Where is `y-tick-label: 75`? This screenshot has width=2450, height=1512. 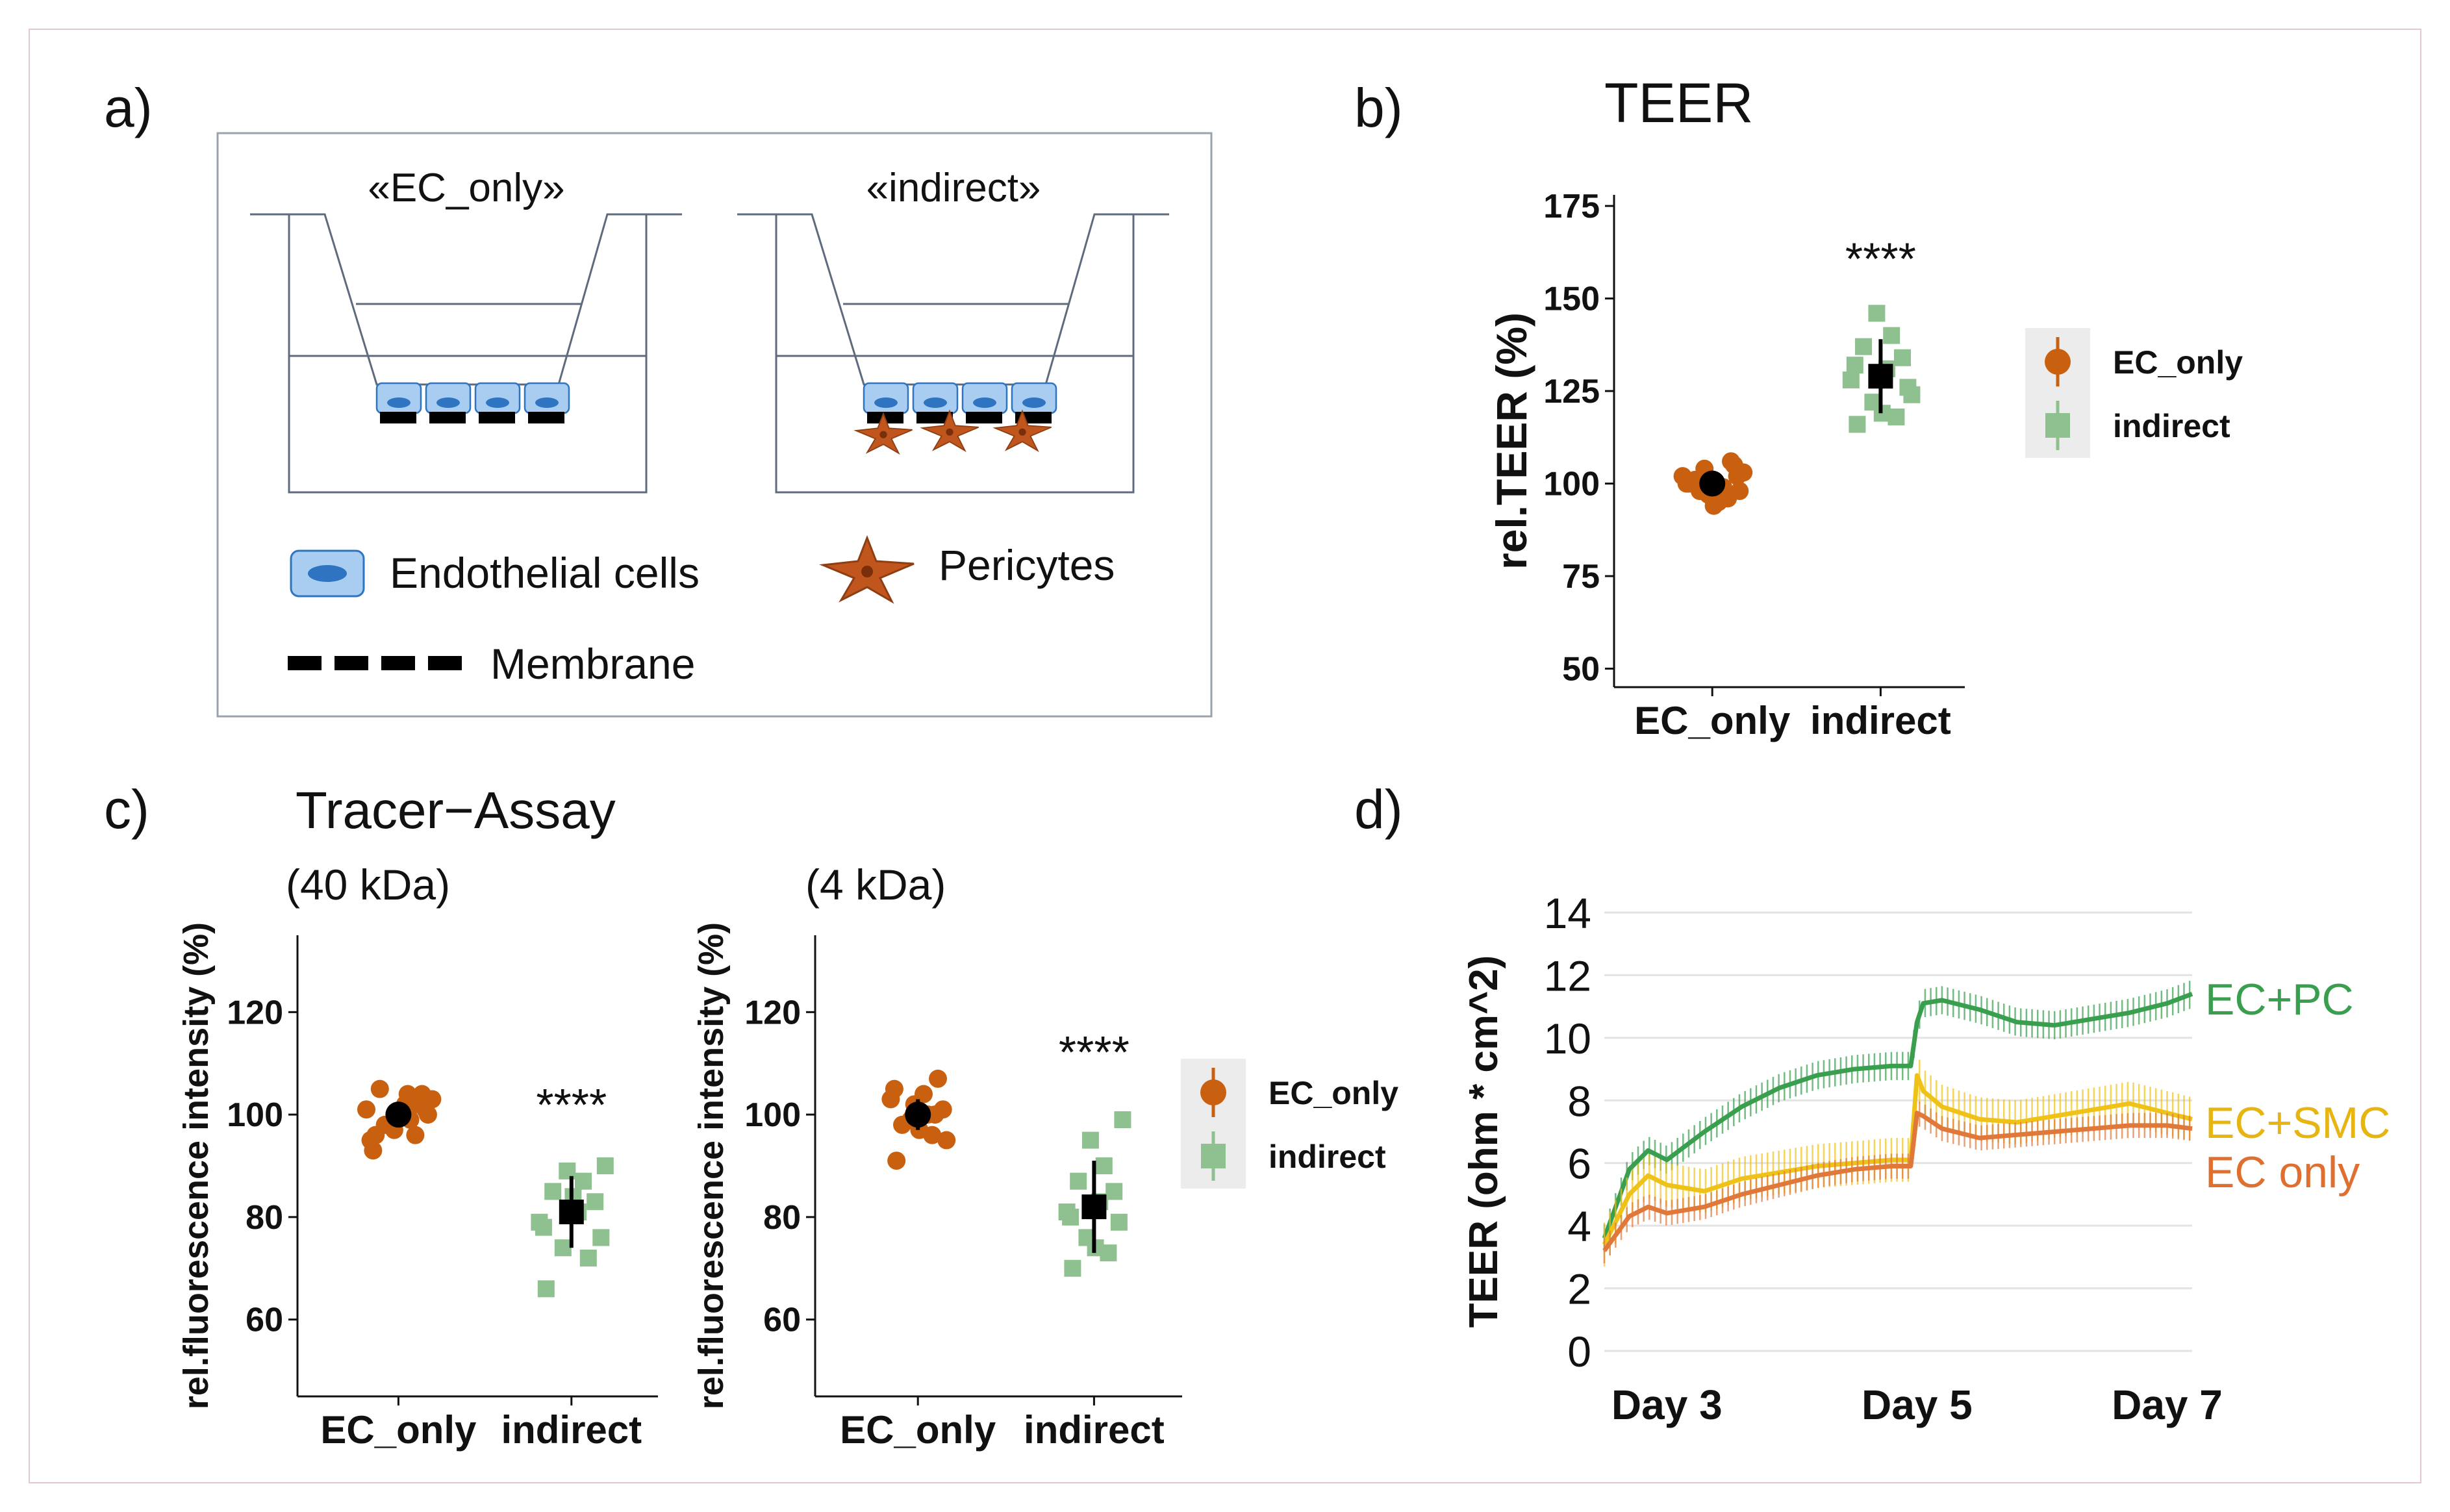
y-tick-label: 75 is located at coordinates (1581, 577).